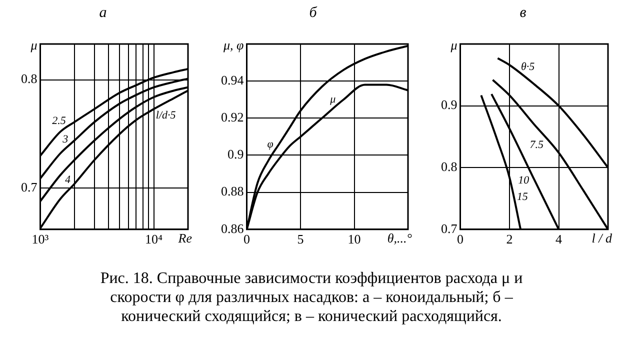  I want to click on series-label: 2.5, so click(59, 120).